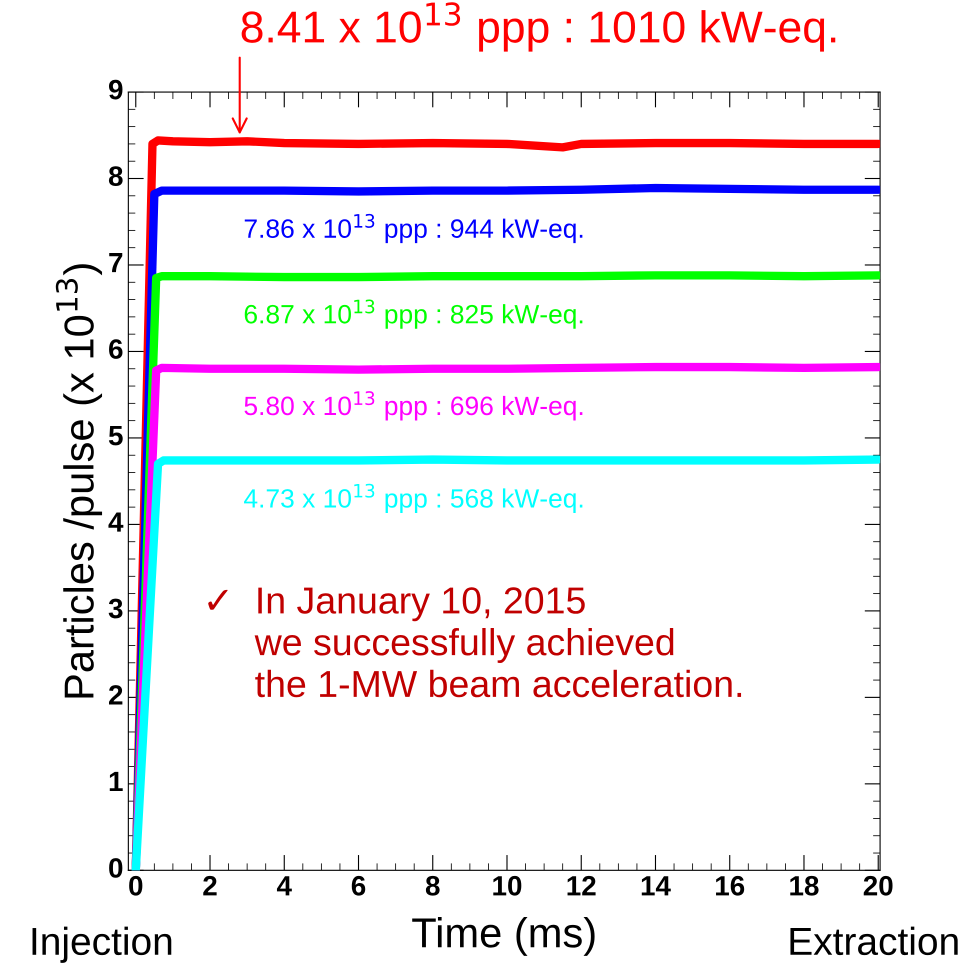 This screenshot has height=979, width=965. Describe the element at coordinates (503, 936) in the screenshot. I see `x-axis-title: Time (ms)` at that location.